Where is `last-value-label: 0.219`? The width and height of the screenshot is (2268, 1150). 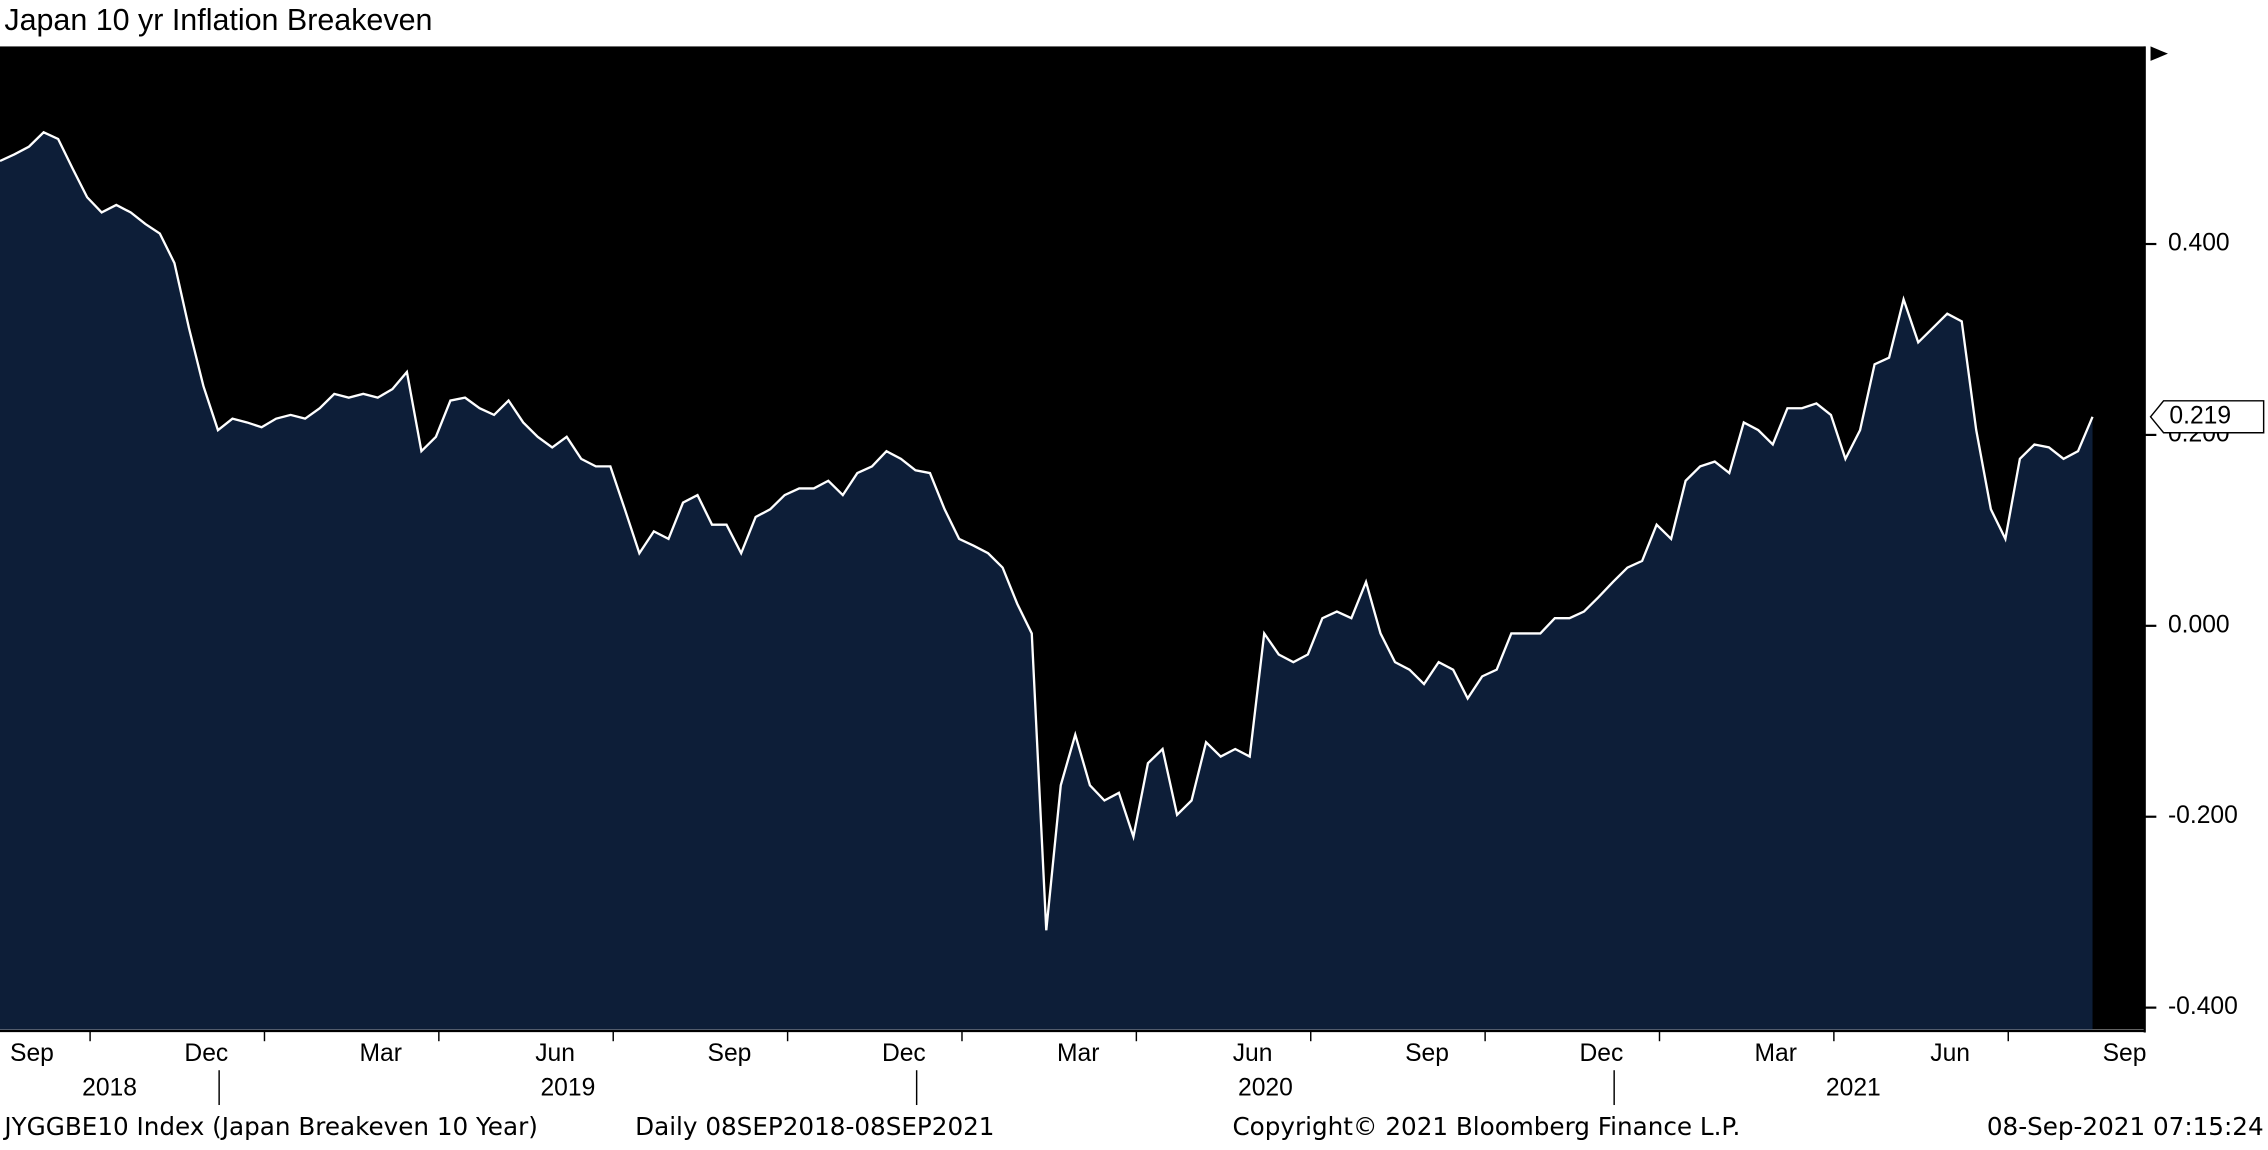
last-value-label: 0.219 is located at coordinates (2200, 415).